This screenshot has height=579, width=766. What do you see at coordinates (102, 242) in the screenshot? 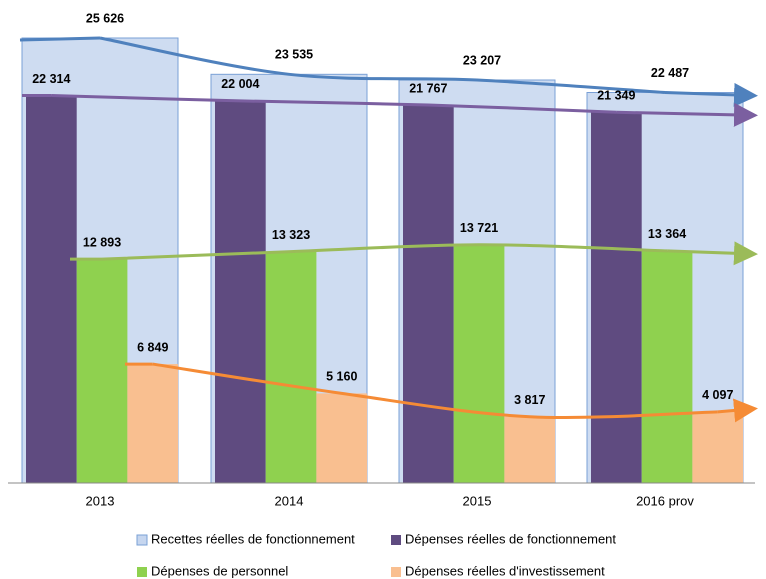
I see `value-label: 12 893` at bounding box center [102, 242].